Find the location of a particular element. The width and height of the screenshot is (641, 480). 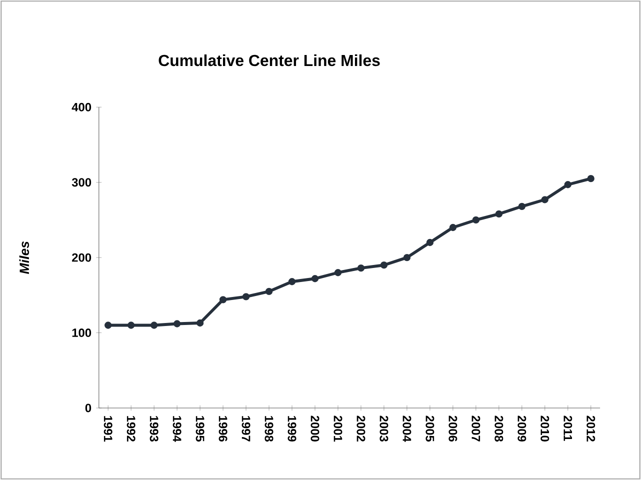

chart-title: Cumulative Center Line Miles is located at coordinates (269, 60).